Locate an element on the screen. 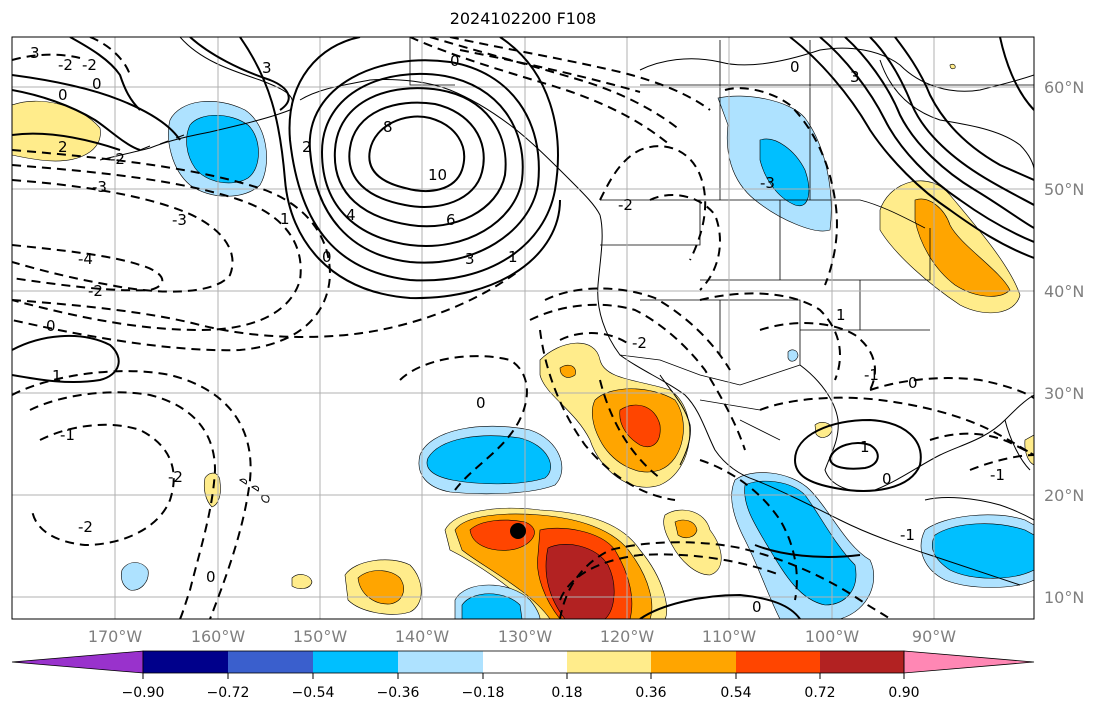 The image size is (1105, 712). shade-cyan-centralpacific is located at coordinates (488, 460).